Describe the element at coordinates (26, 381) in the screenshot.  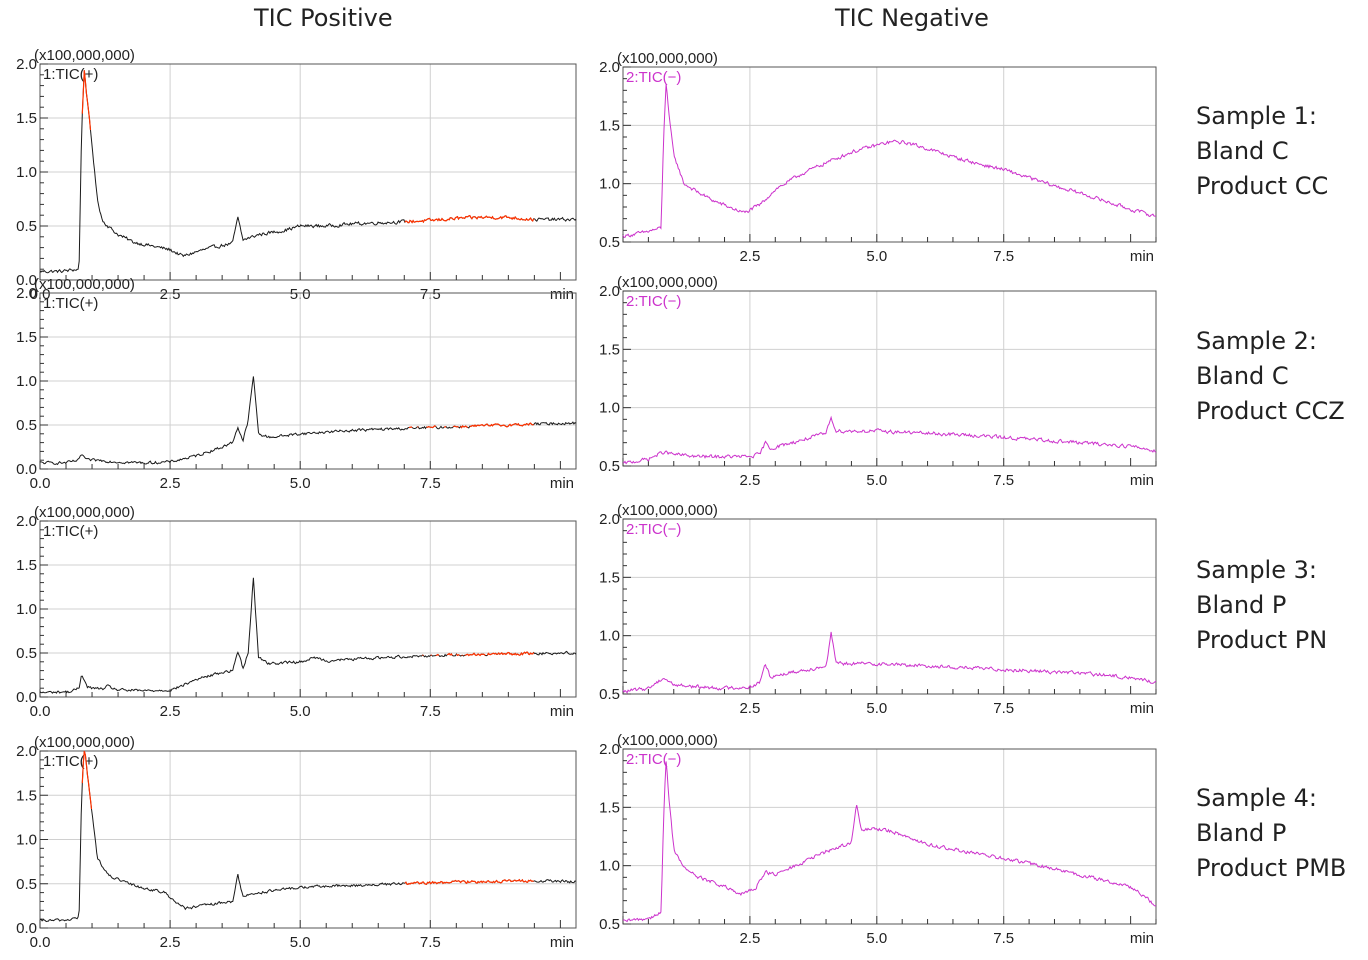
I see `s2-pos-ytick-label-2: 1.0` at that location.